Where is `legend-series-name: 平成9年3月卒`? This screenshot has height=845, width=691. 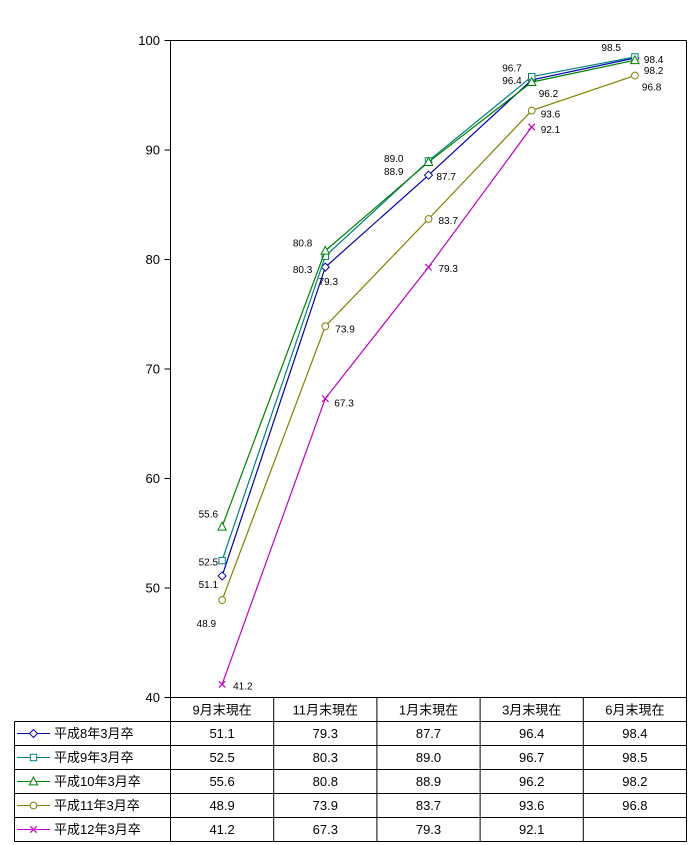 legend-series-name: 平成9年3月卒 is located at coordinates (93, 757).